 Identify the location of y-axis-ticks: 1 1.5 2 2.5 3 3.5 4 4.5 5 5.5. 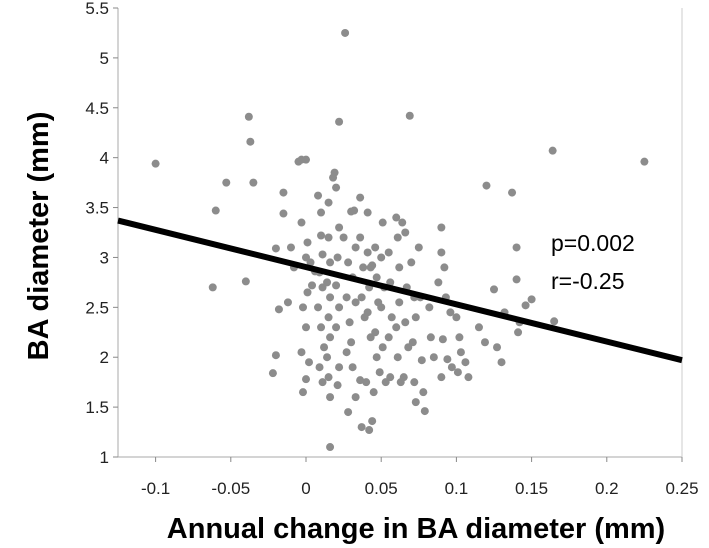
(101, 233).